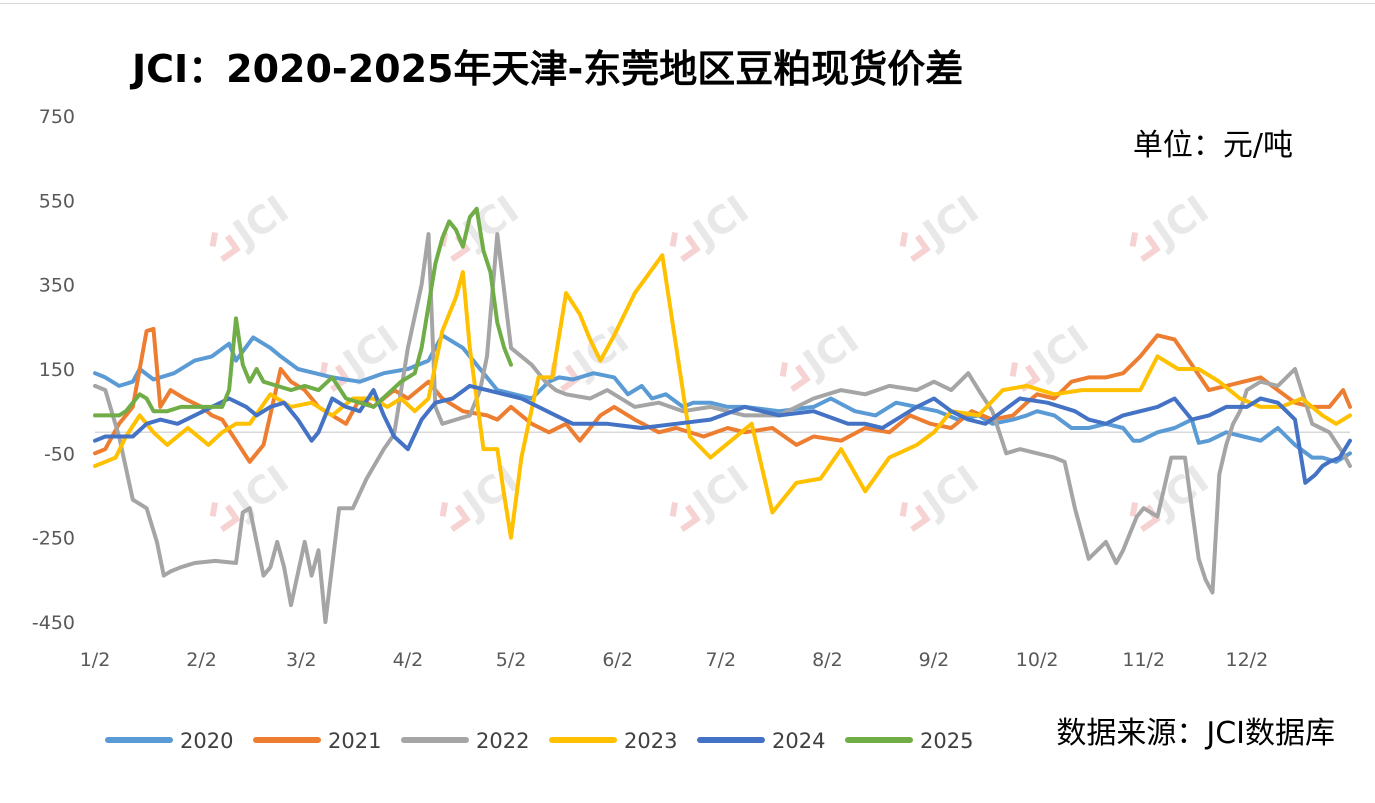  I want to click on x-tick-label: 2/2, so click(201, 660).